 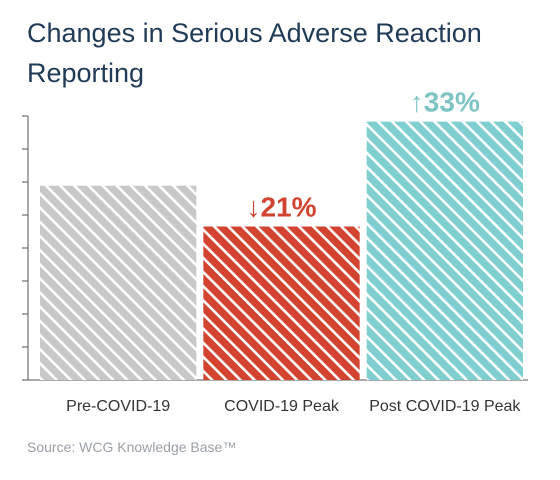 What do you see at coordinates (445, 102) in the screenshot?
I see `change-annotation: ↑33%` at bounding box center [445, 102].